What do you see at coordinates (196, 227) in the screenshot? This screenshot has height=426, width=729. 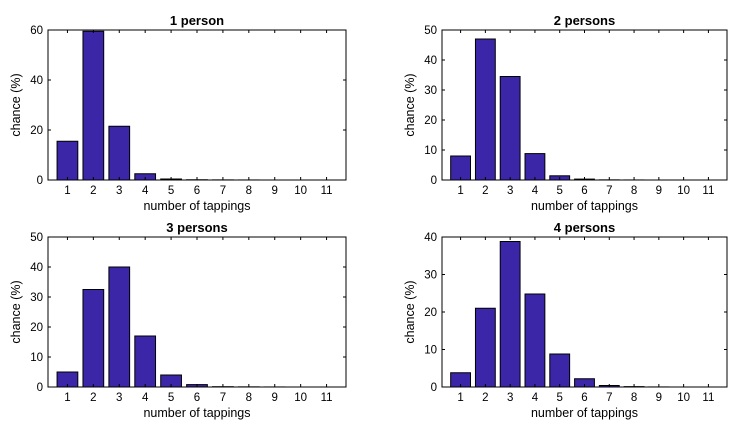 I see `subplot-title: 3 persons` at bounding box center [196, 227].